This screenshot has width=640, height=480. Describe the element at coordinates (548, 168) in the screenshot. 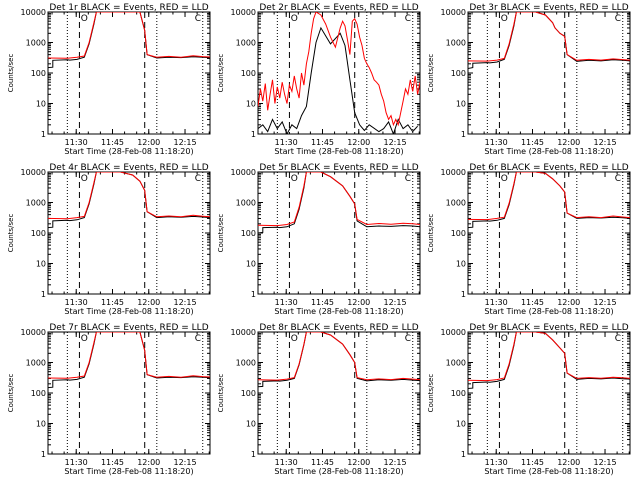

I see `panel-title: Det 6r BLACK = Events, RED = LLD` at that location.